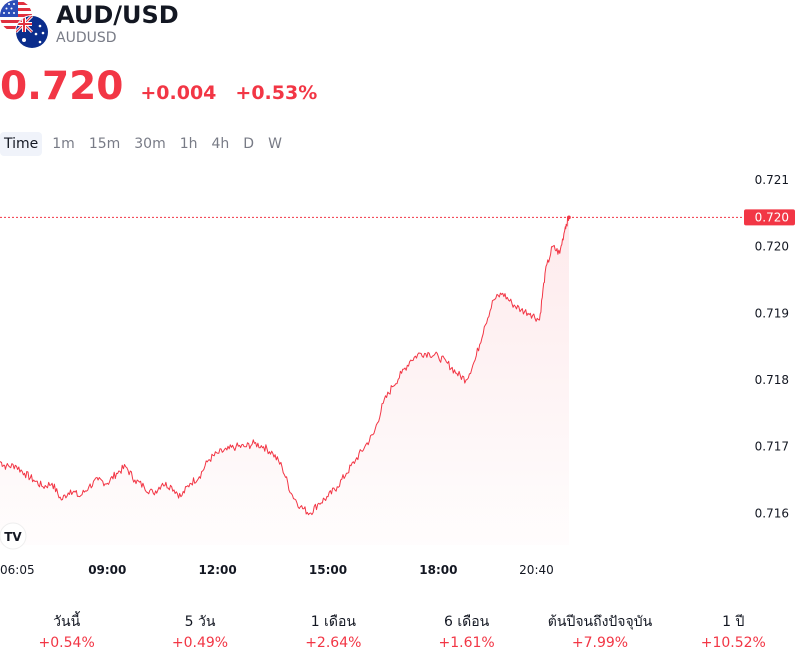 Image resolution: width=800 pixels, height=664 pixels. Describe the element at coordinates (249, 144) in the screenshot. I see `tab-d: D` at that location.